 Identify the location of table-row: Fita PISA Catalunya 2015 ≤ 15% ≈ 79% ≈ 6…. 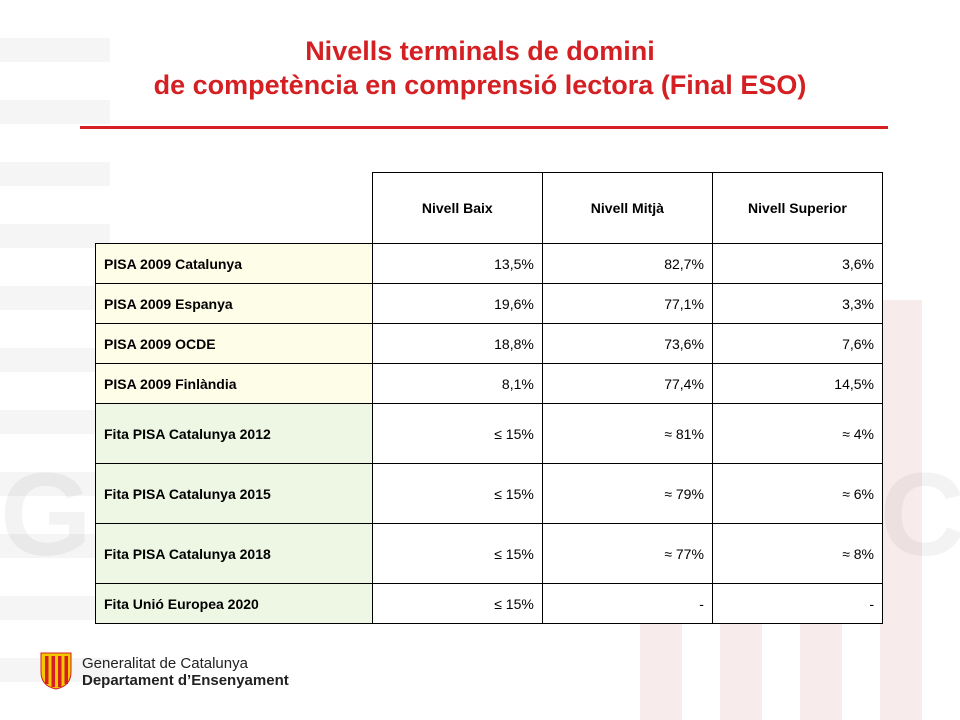
(489, 493).